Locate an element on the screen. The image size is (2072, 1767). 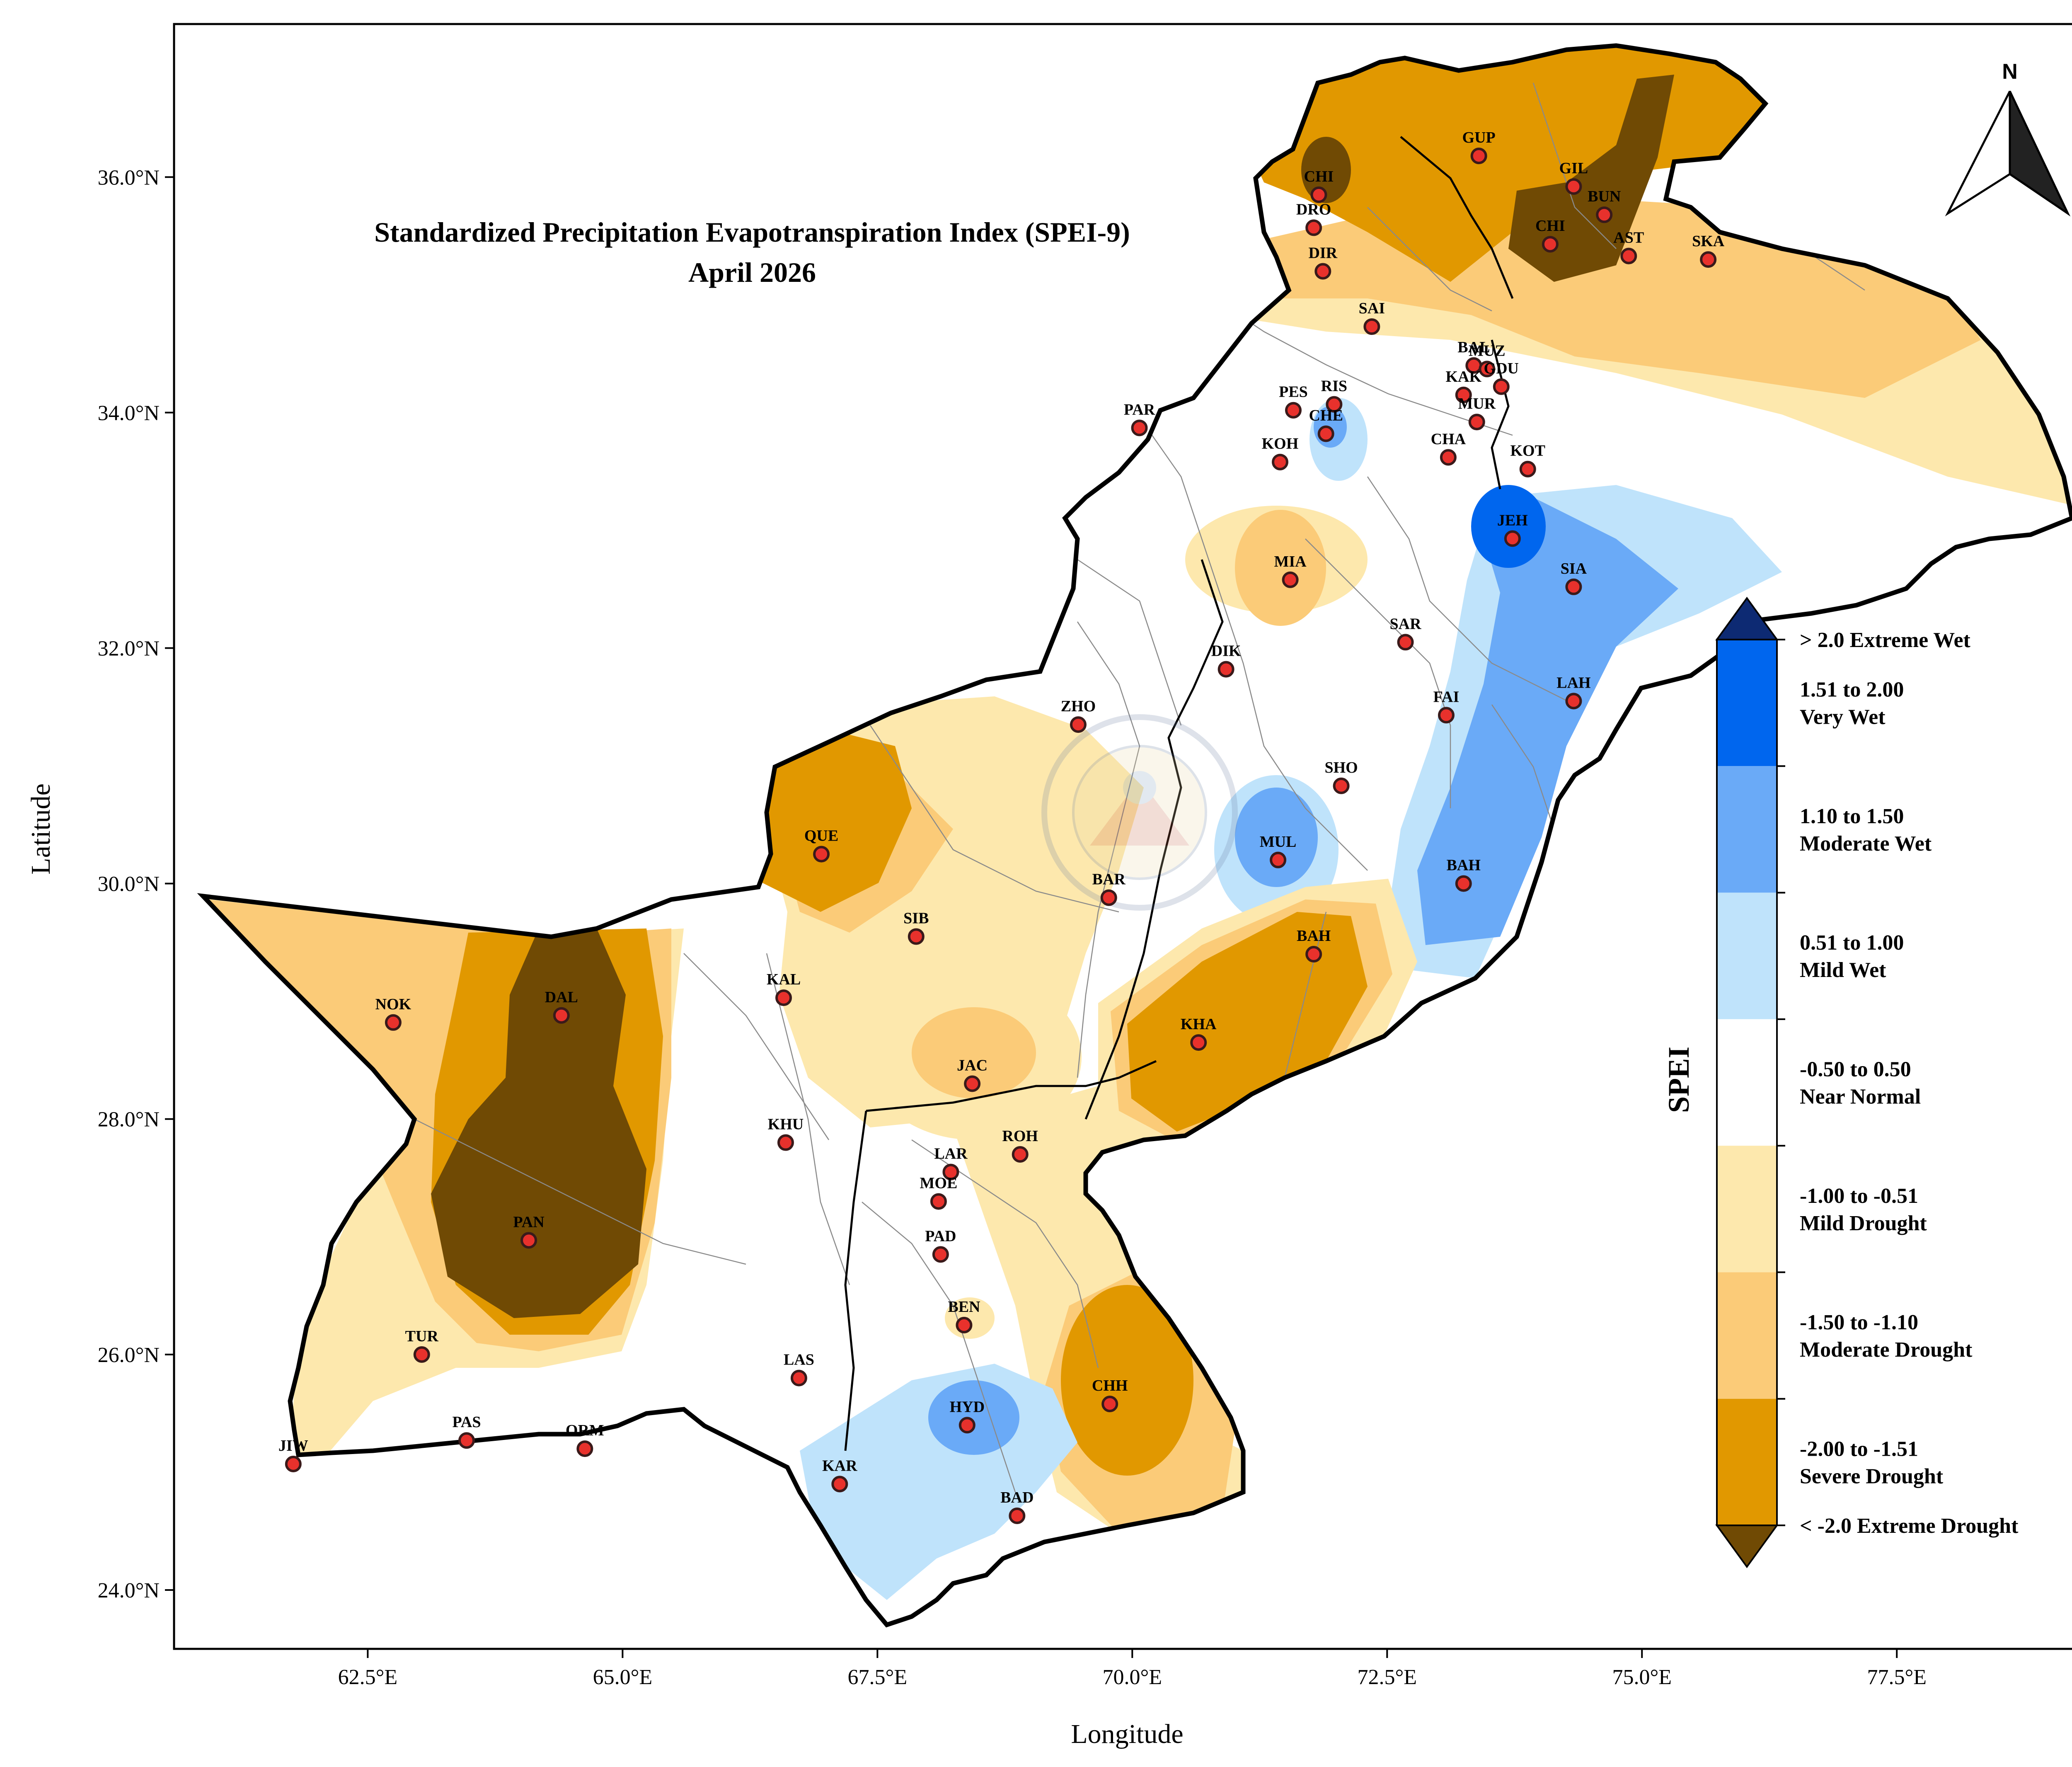
station-fai: FAI is located at coordinates (1446, 706).